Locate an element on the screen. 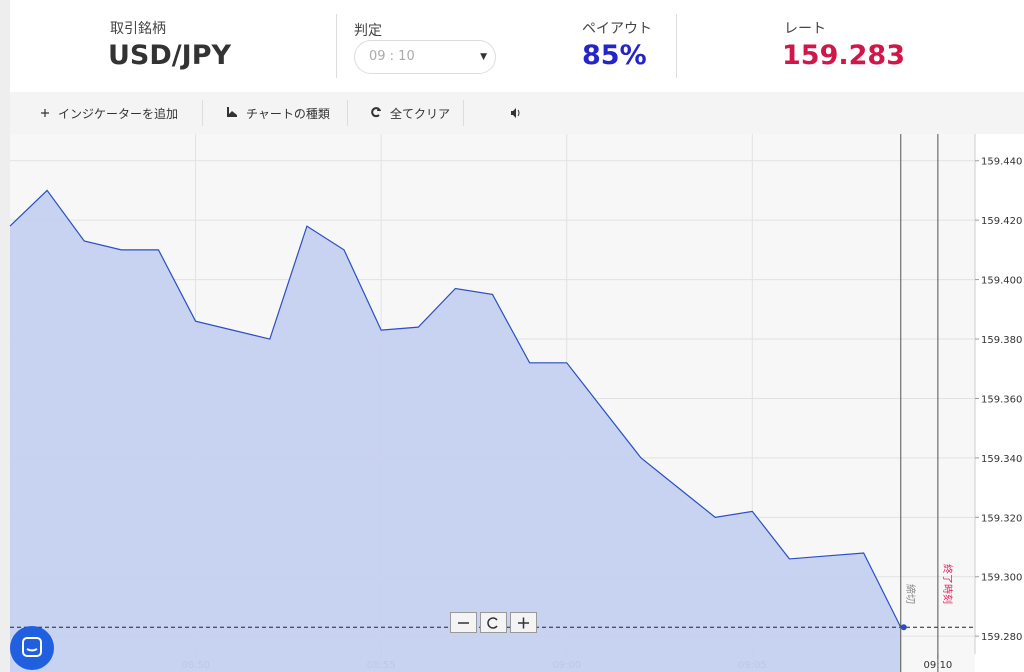  y-tick-label: 159.380 is located at coordinates (1001, 340).